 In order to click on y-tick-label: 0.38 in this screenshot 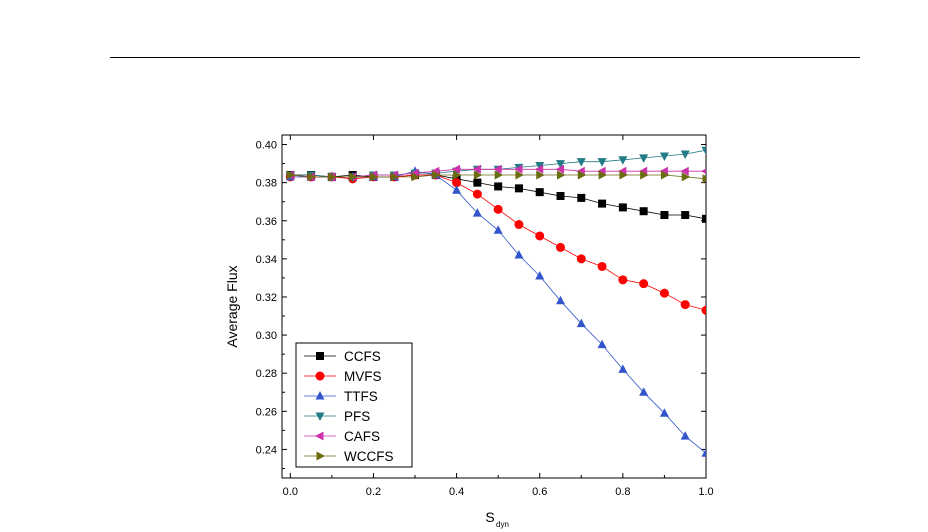, I will do `click(266, 184)`.